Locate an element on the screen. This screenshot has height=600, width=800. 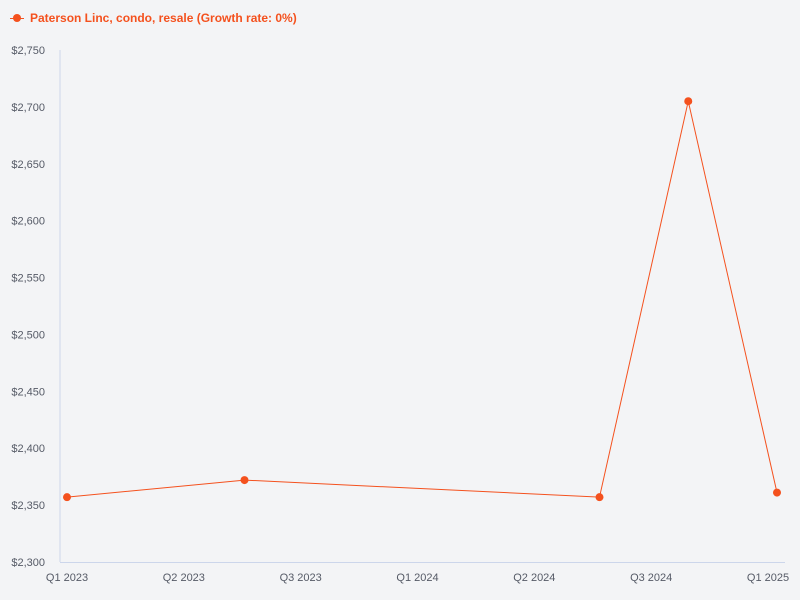
y-tick-label: $2,650 is located at coordinates (28, 165).